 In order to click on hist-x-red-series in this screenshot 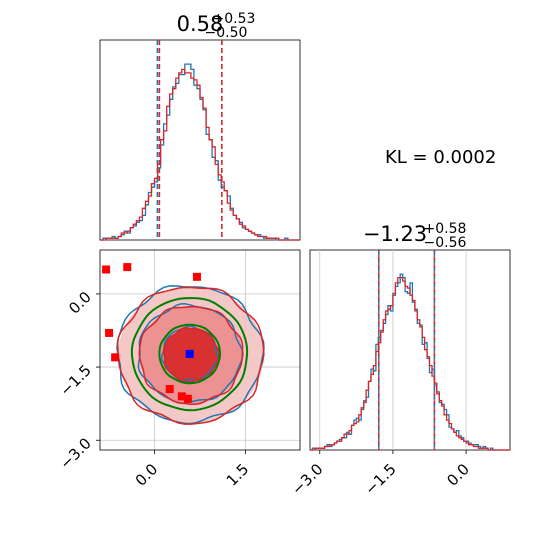, I will do `click(200, 154)`.